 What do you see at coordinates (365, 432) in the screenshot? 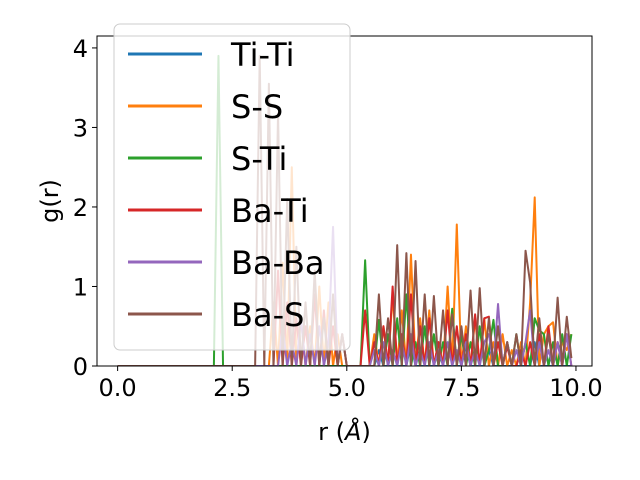
I see `x-axis-label-suffix: )` at bounding box center [365, 432].